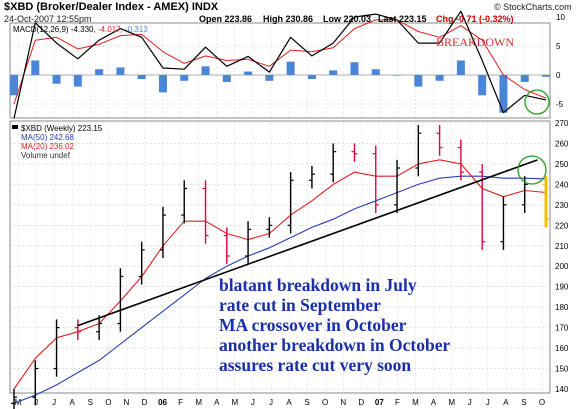 This screenshot has width=576, height=409. I want to click on header-change: Chg -0.71 (-0.32%), so click(475, 19).